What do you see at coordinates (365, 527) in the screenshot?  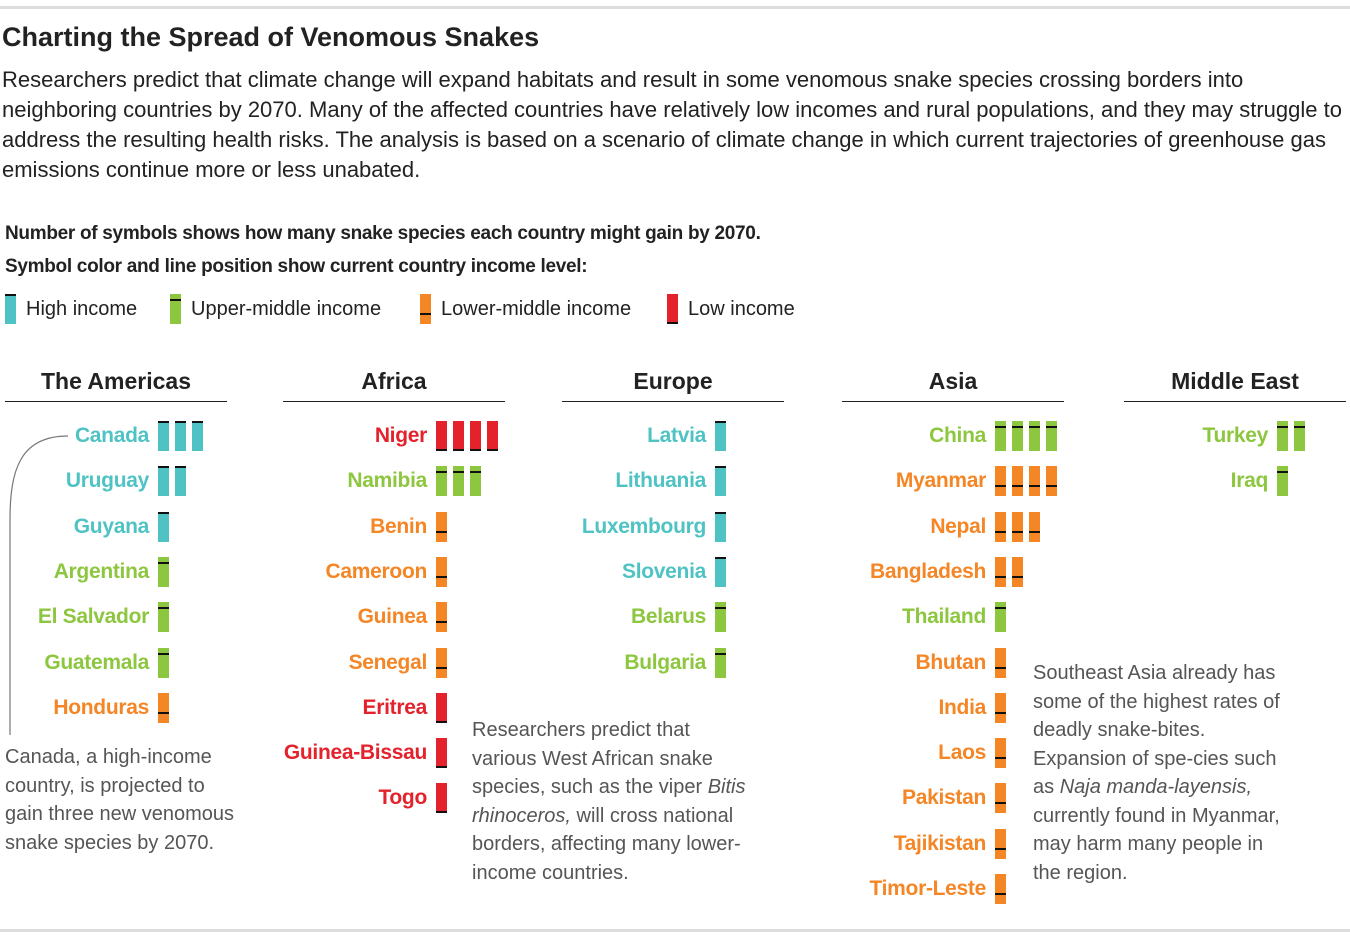 I see `country-row: Benin` at bounding box center [365, 527].